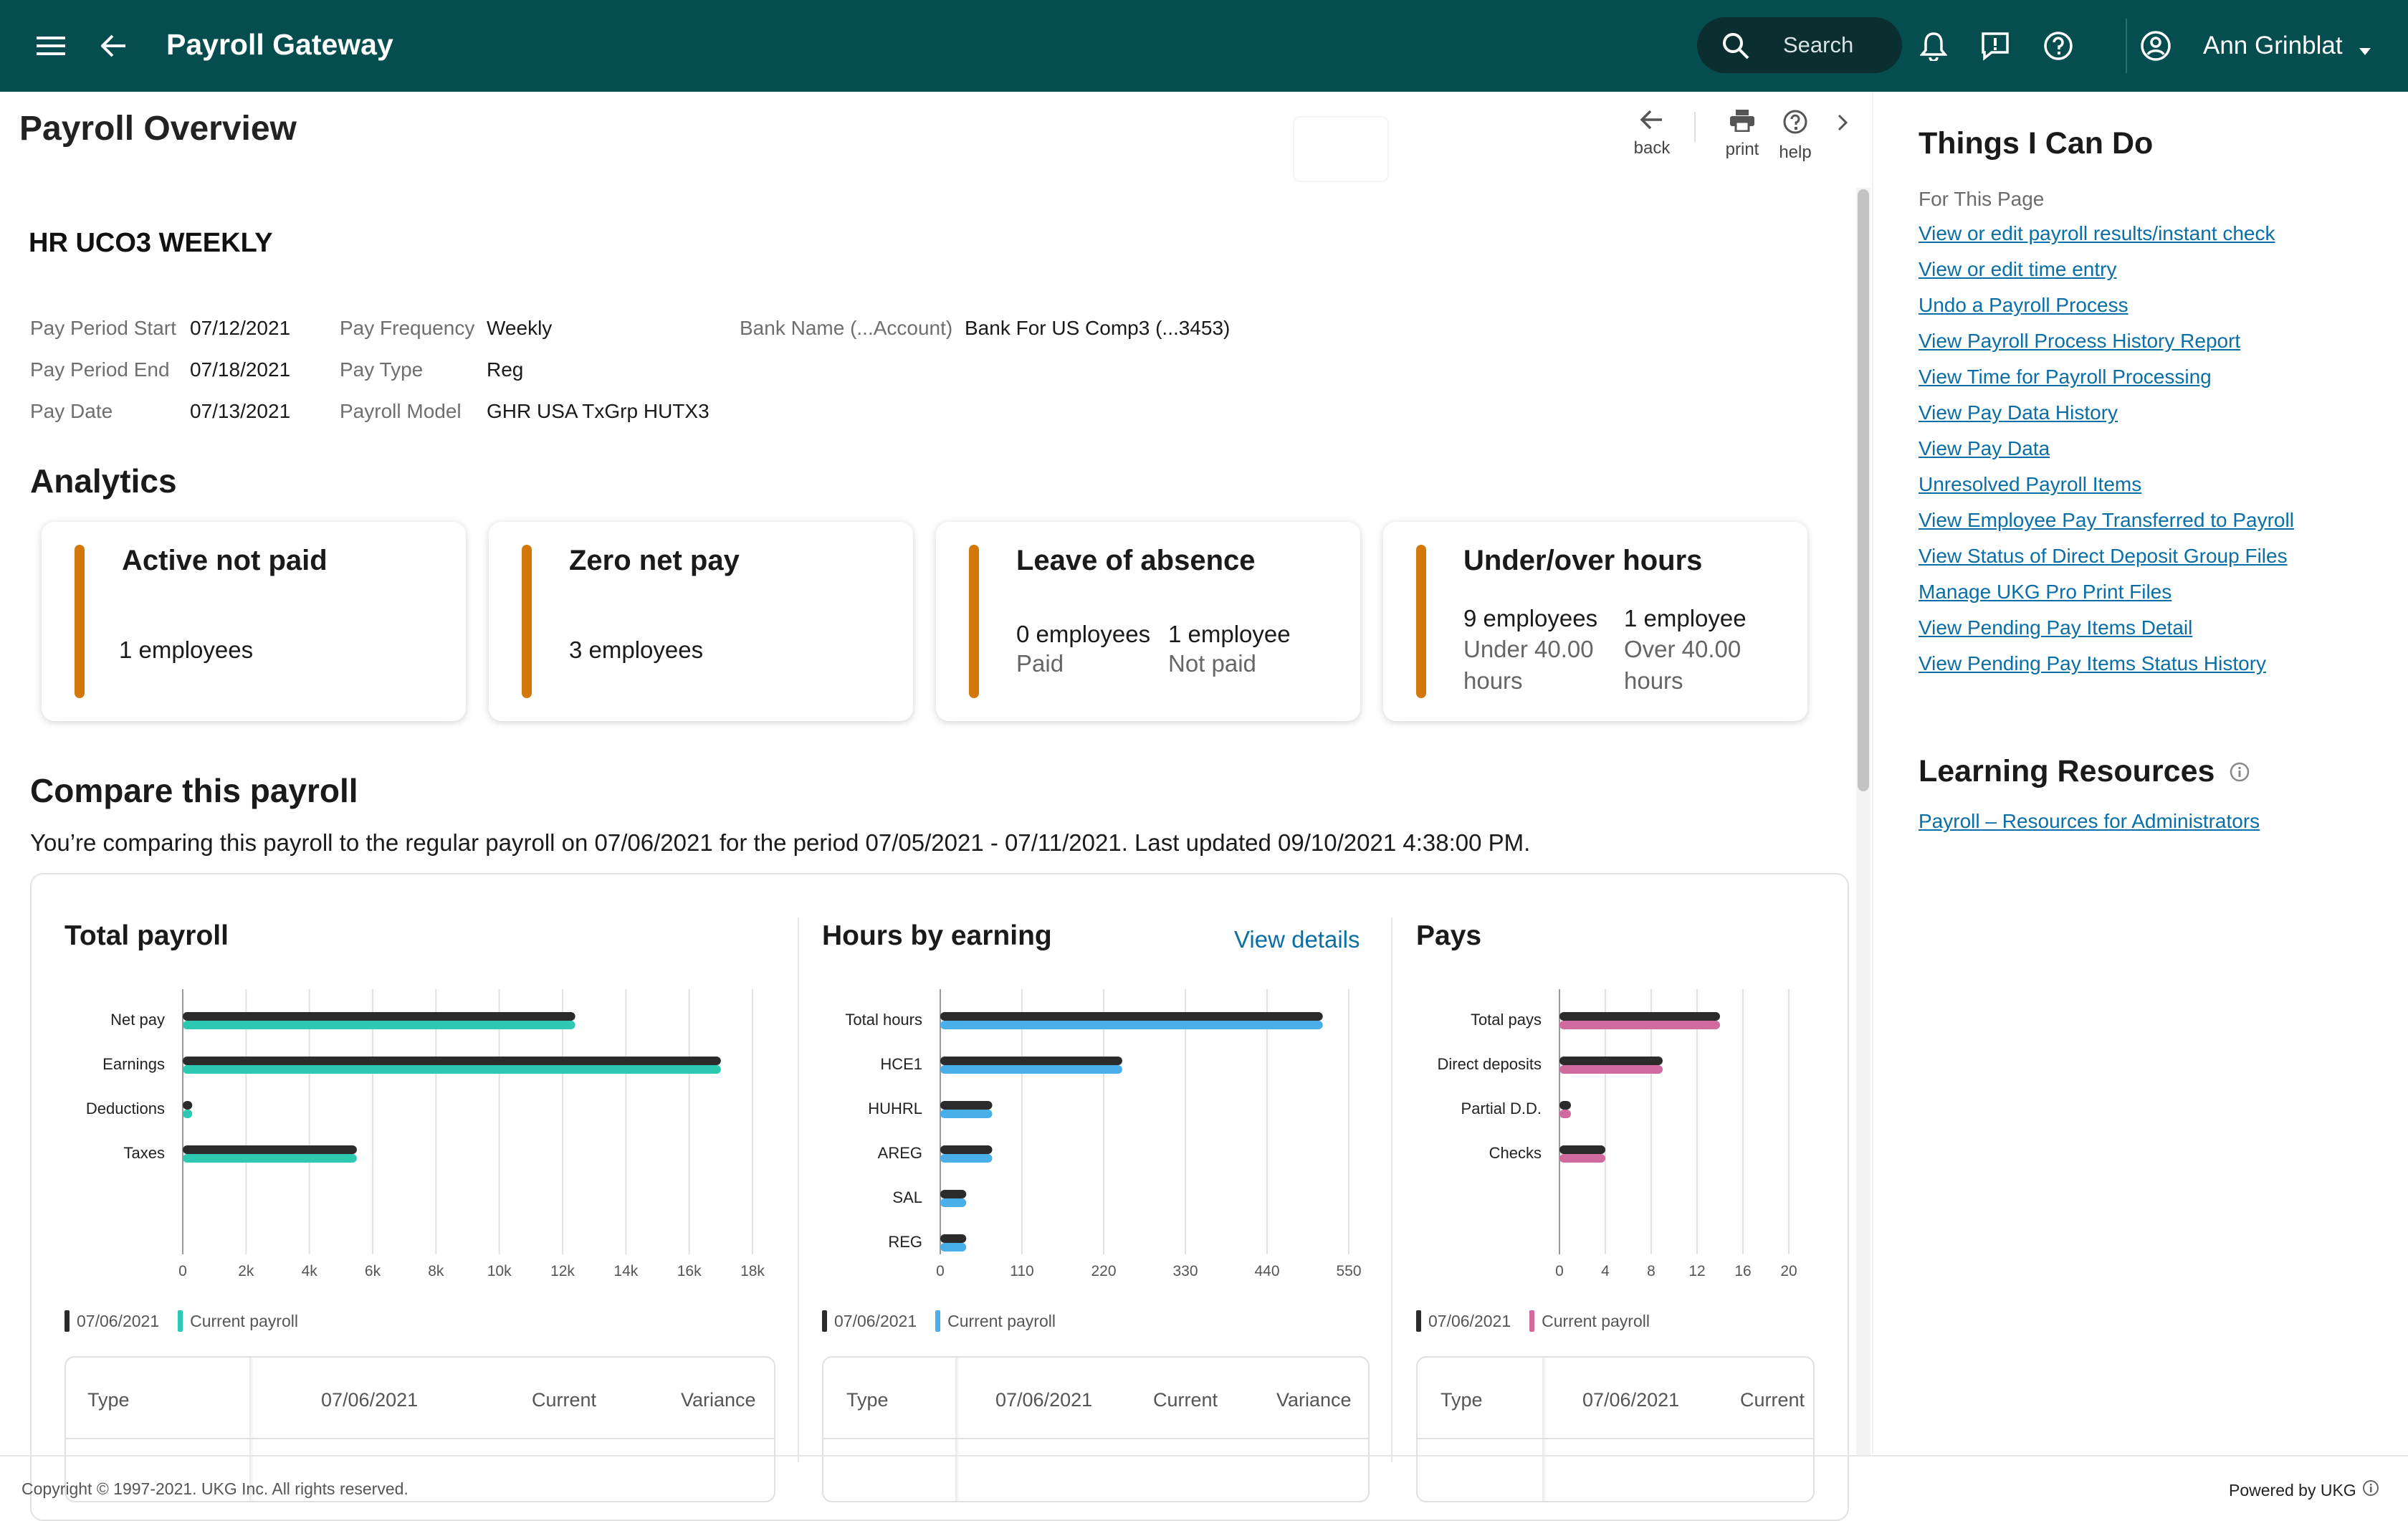  What do you see at coordinates (373, 1271) in the screenshot?
I see `tick-label: 6k` at bounding box center [373, 1271].